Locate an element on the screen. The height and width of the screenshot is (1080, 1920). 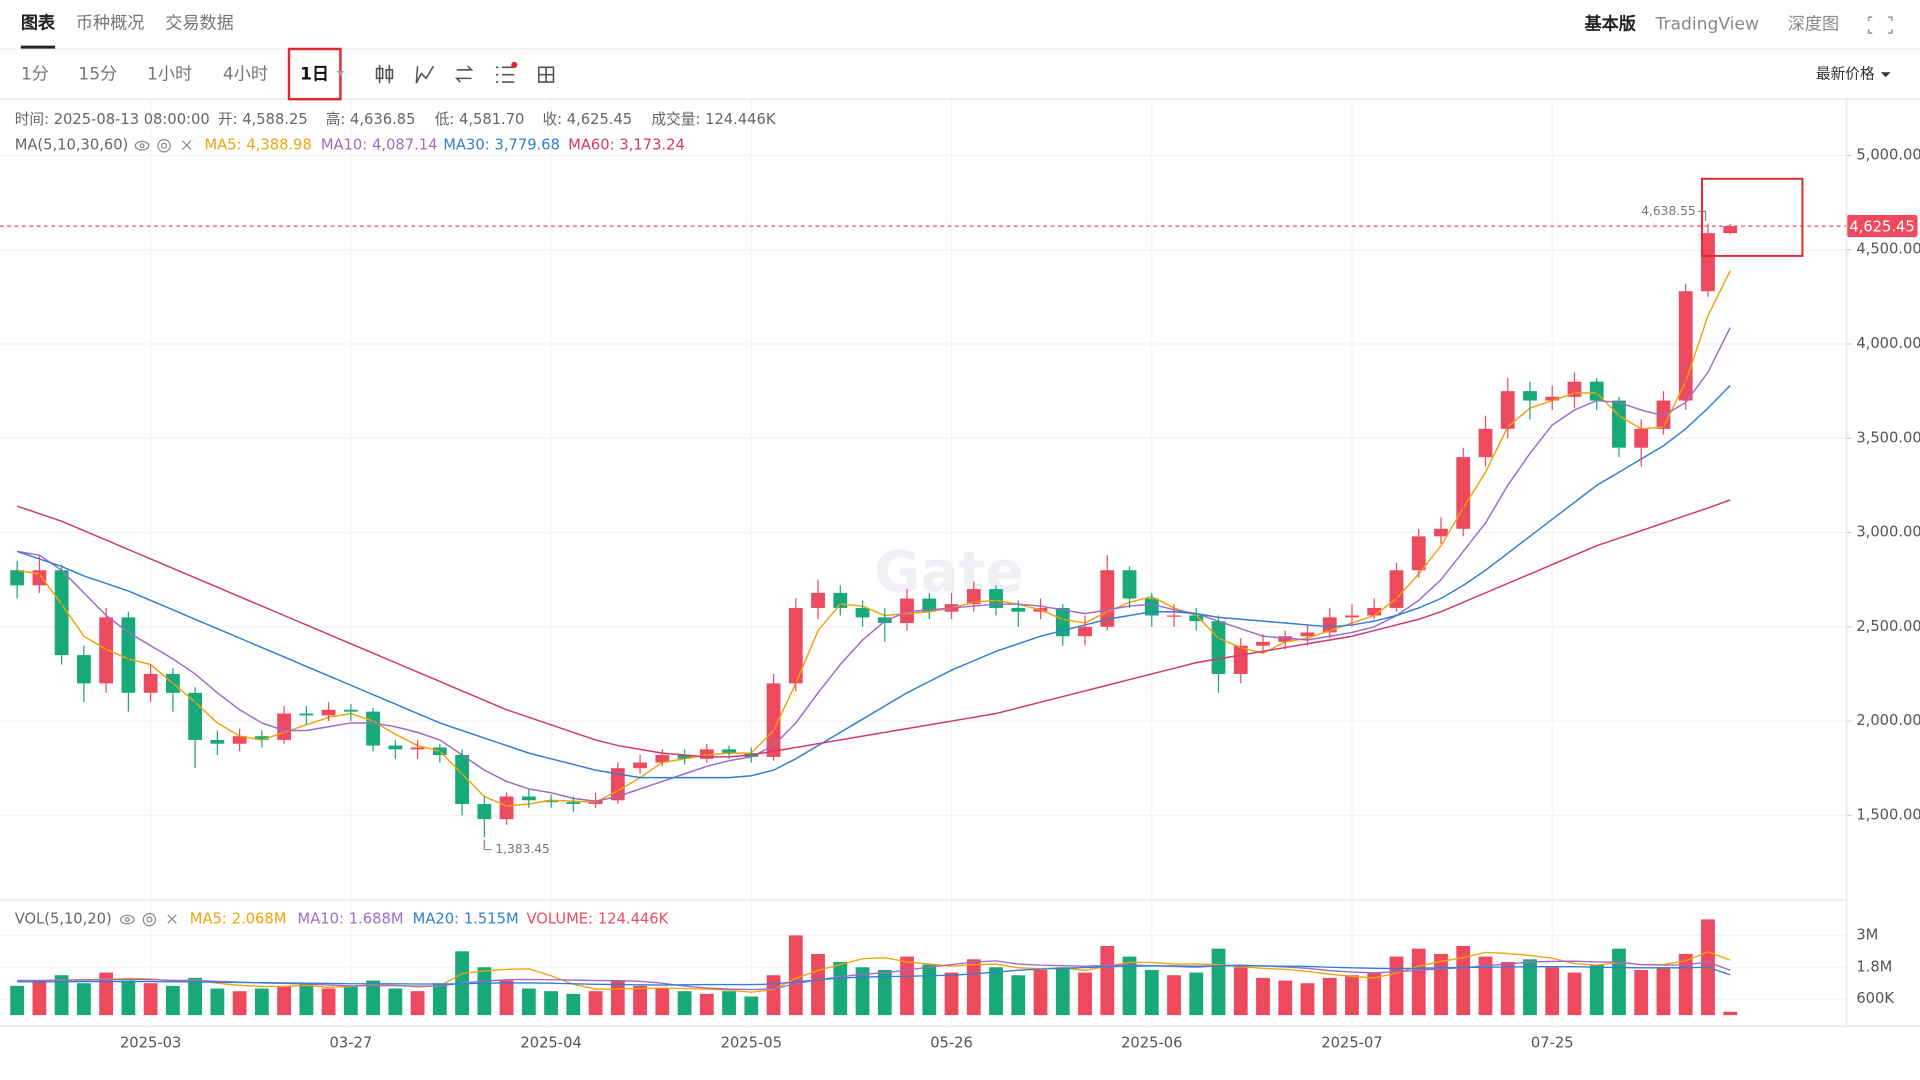
candle-type-icon is located at coordinates (384, 74).